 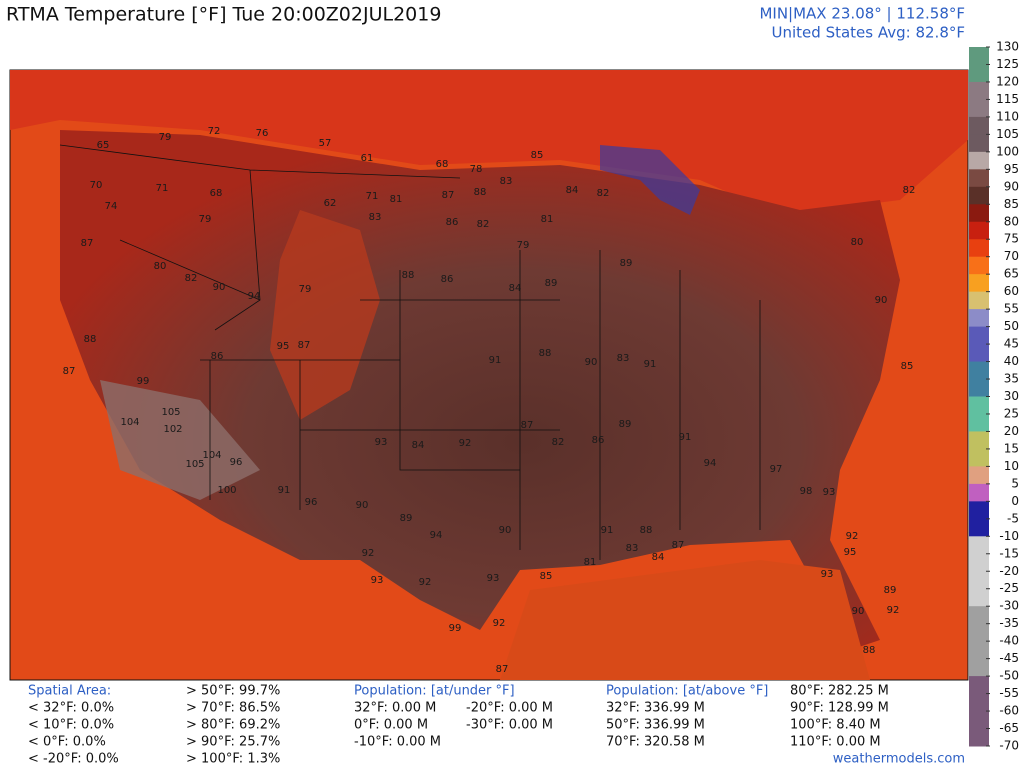 I want to click on colorbar-label: 70, so click(x=1011, y=256).